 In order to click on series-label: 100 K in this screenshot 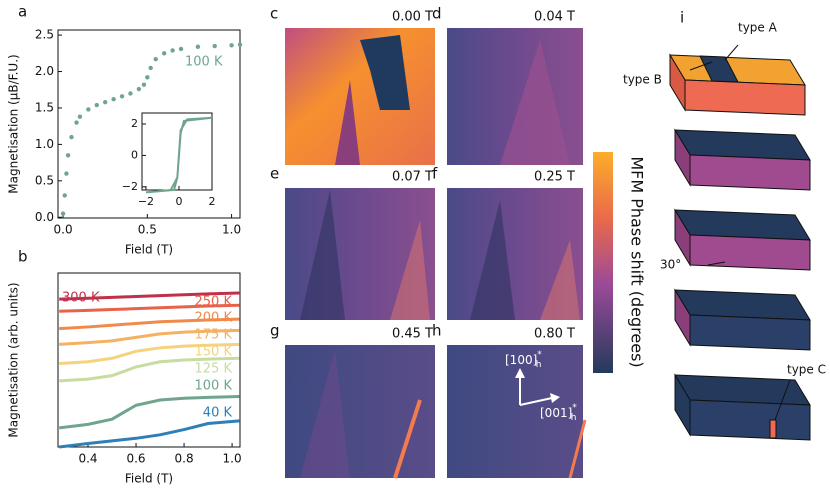, I will do `click(204, 62)`.